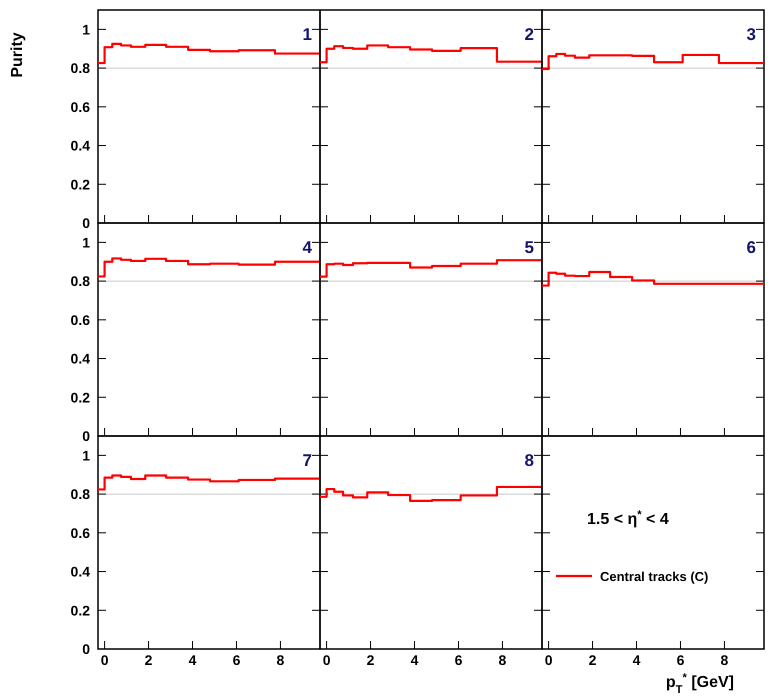 The height and width of the screenshot is (698, 769). I want to click on x-axis-title: p$_{T}$$^{*}$ [GeV], so click(700, 684).